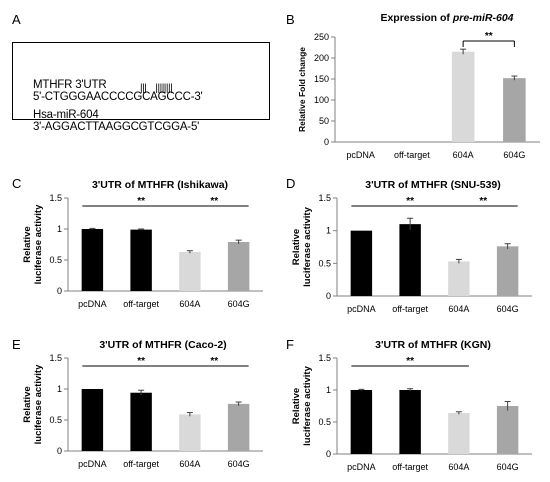 This screenshot has width=550, height=482. I want to click on chart-c-x-tick-label: off-target, so click(141, 304).